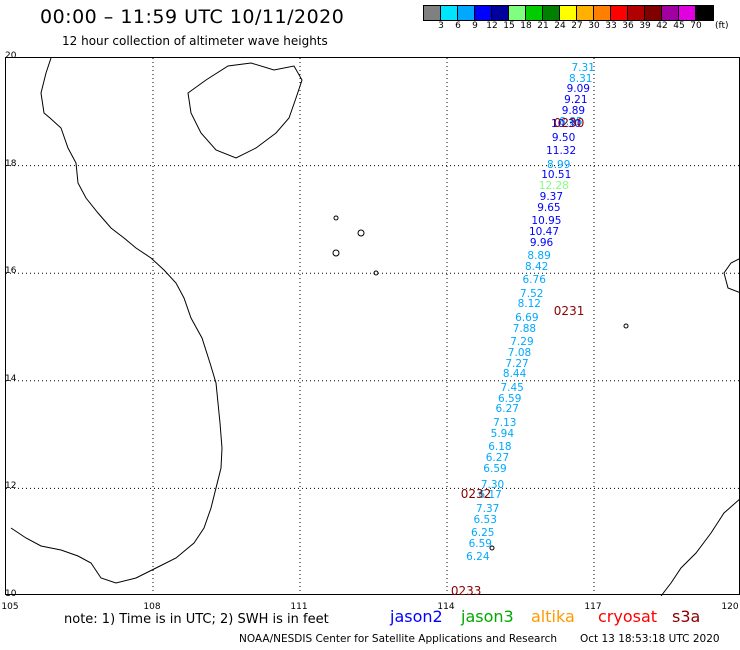 Image resolution: width=740 pixels, height=650 pixels. I want to click on pass-time-label: 0231, so click(569, 310).